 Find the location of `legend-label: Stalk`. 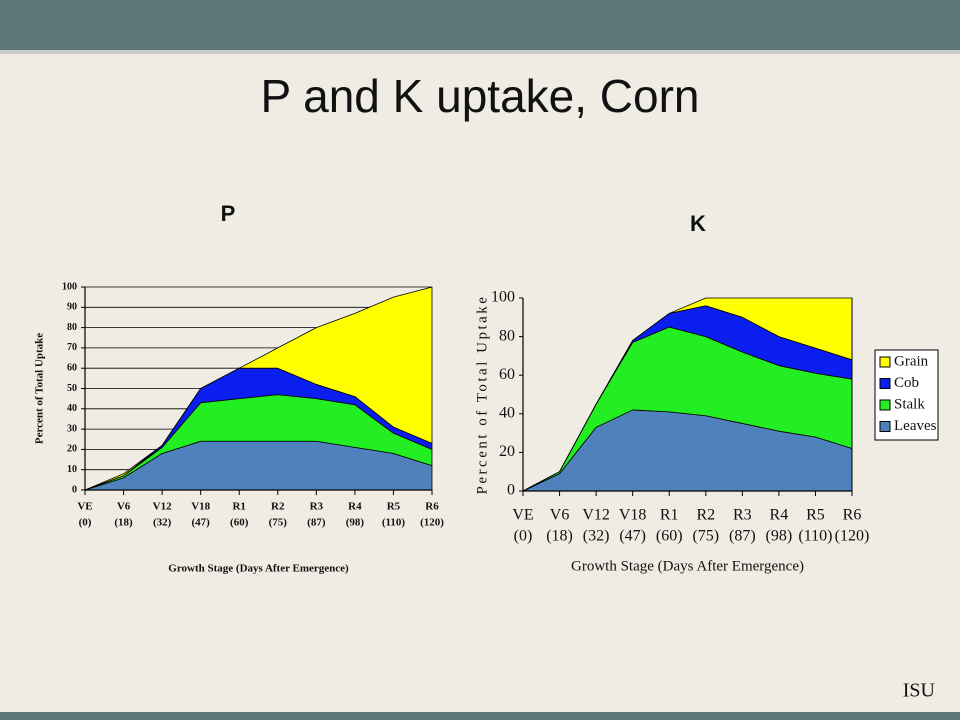

legend-label: Stalk is located at coordinates (909, 404).